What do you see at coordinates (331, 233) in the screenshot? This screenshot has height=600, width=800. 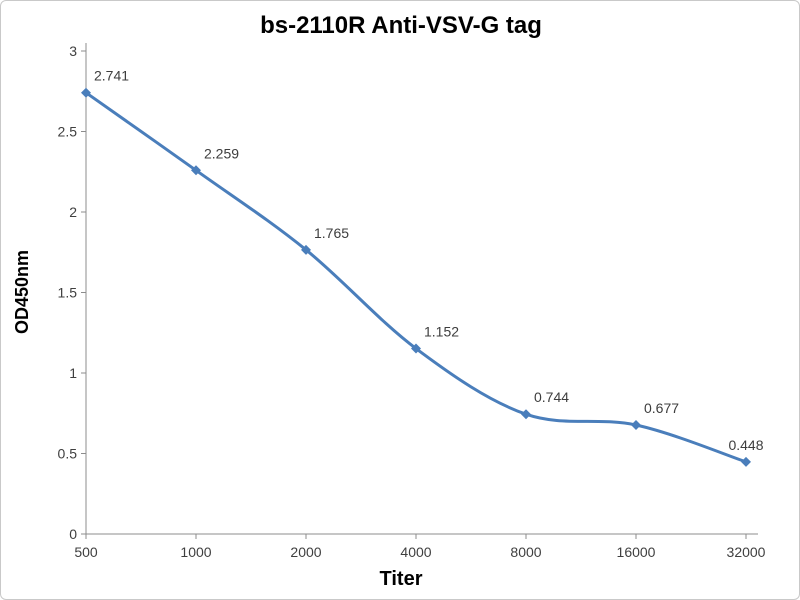 I see `data-point-label: 1.765` at bounding box center [331, 233].